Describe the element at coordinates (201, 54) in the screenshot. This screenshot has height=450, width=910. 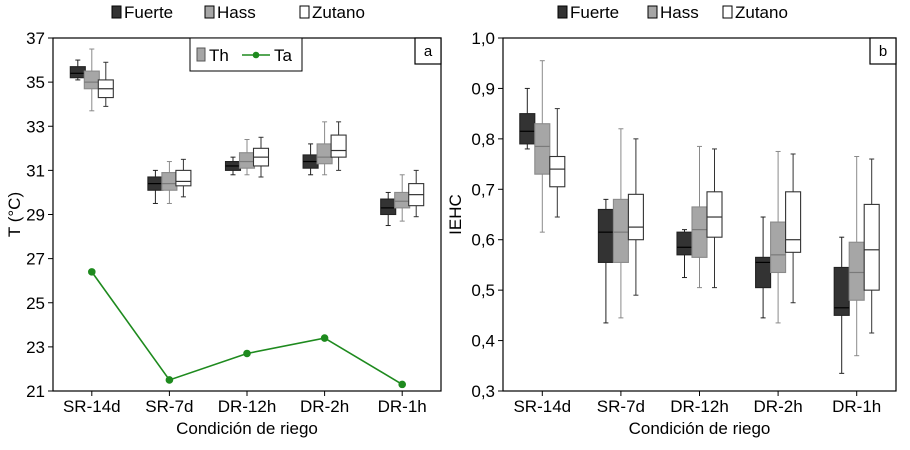
I see `inner-legend-swatch-th` at that location.